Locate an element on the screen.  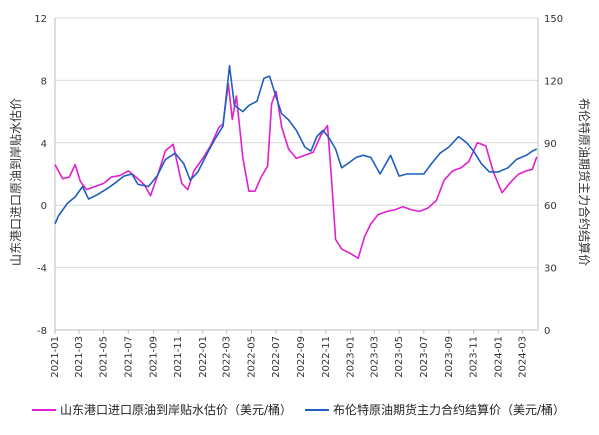
right-tick-label: 30 is located at coordinates (550, 269).